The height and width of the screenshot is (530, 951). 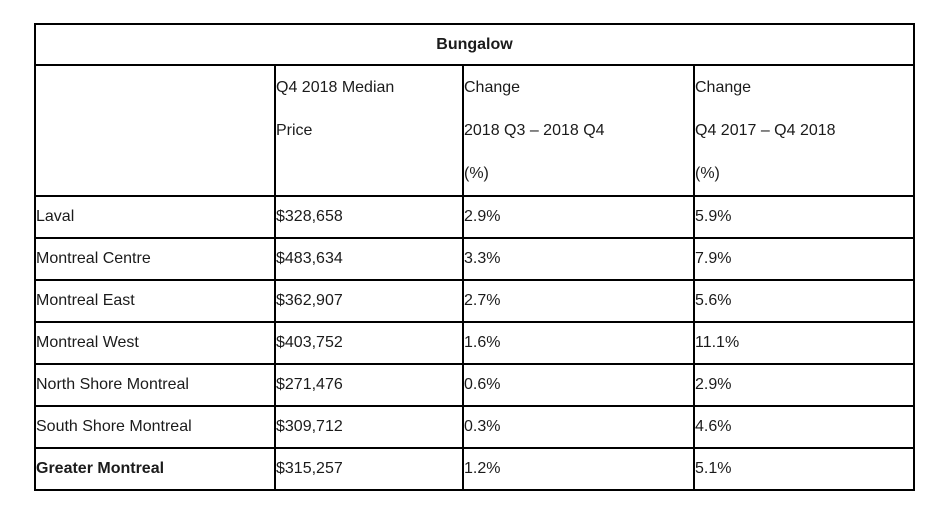 I want to click on change-q3-q4-value: 2.7%, so click(x=578, y=301).